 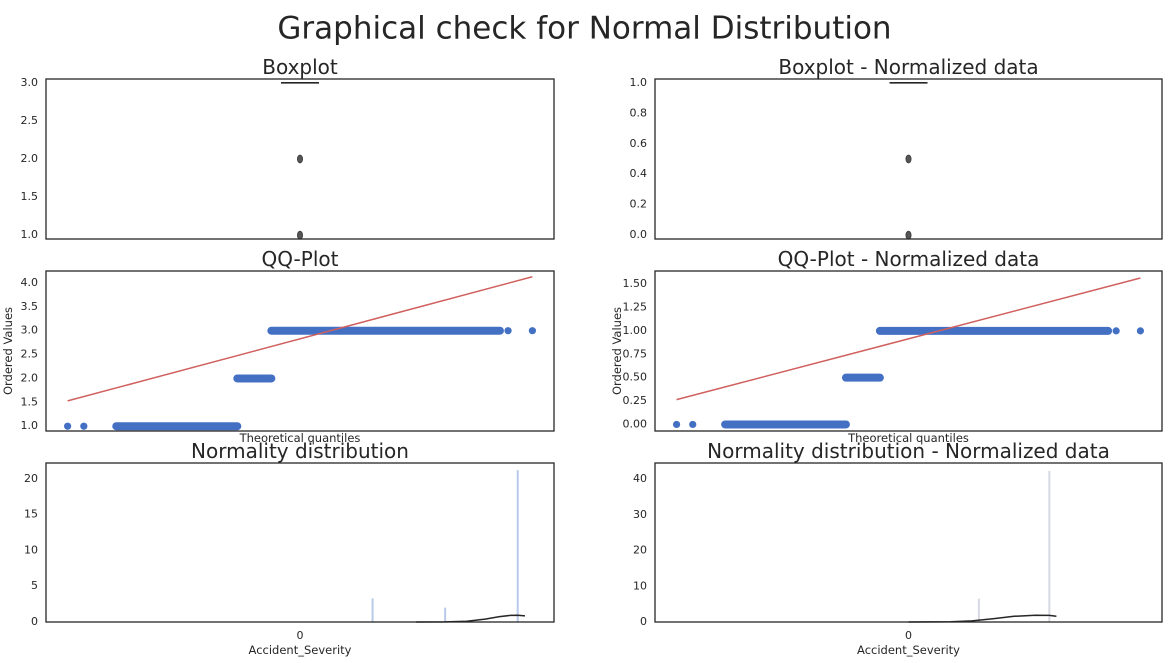 What do you see at coordinates (300, 451) in the screenshot?
I see `panel-title: Normality distribution` at bounding box center [300, 451].